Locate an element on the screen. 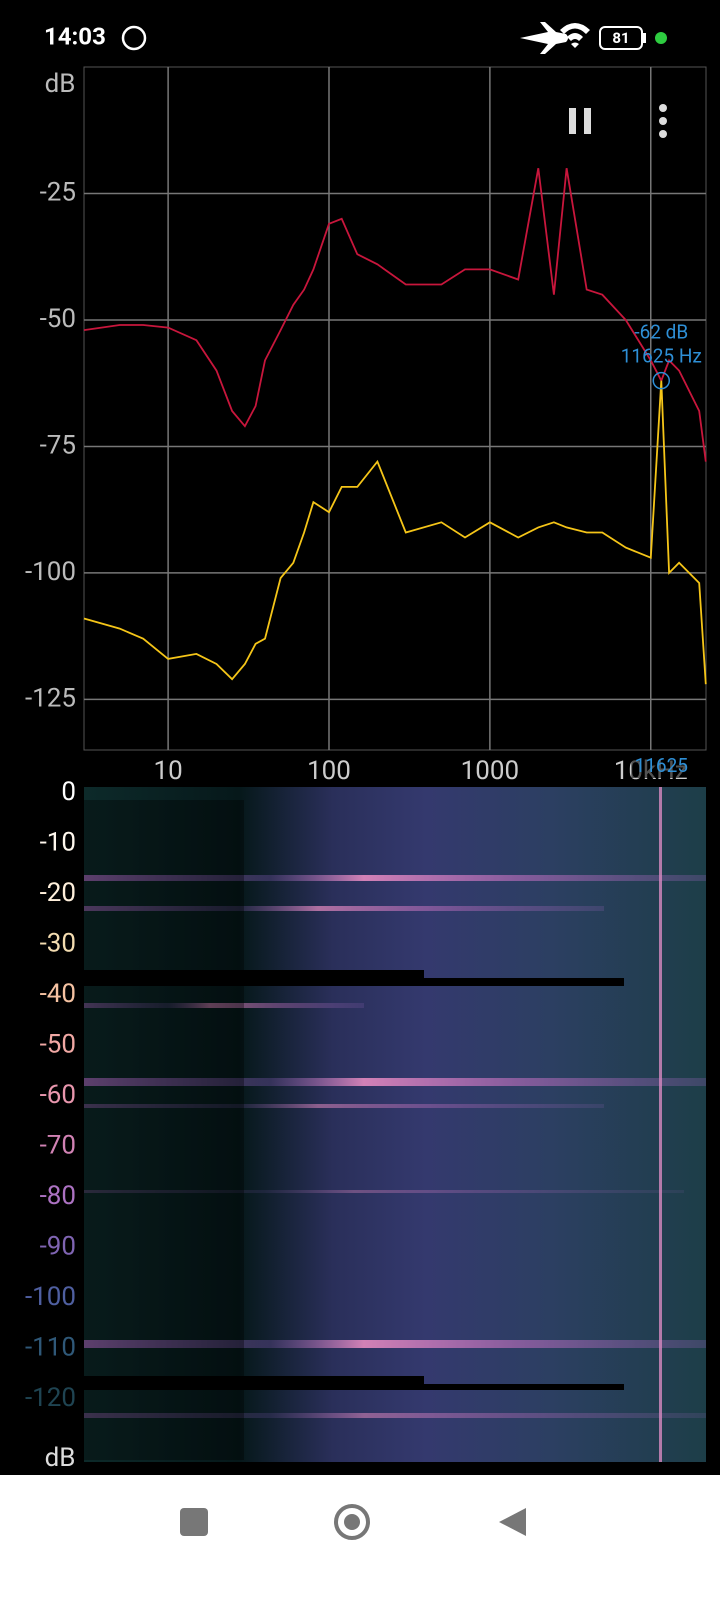 Image resolution: width=720 pixels, height=1600 pixels. cursor-axis-bg is located at coordinates (661, 767).